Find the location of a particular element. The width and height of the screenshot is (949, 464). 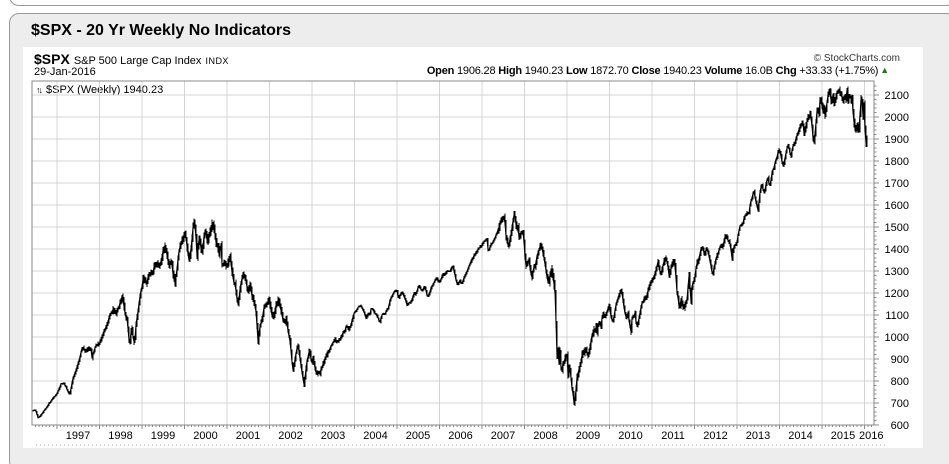

change-up-triangle-icon: ▲ is located at coordinates (884, 70).